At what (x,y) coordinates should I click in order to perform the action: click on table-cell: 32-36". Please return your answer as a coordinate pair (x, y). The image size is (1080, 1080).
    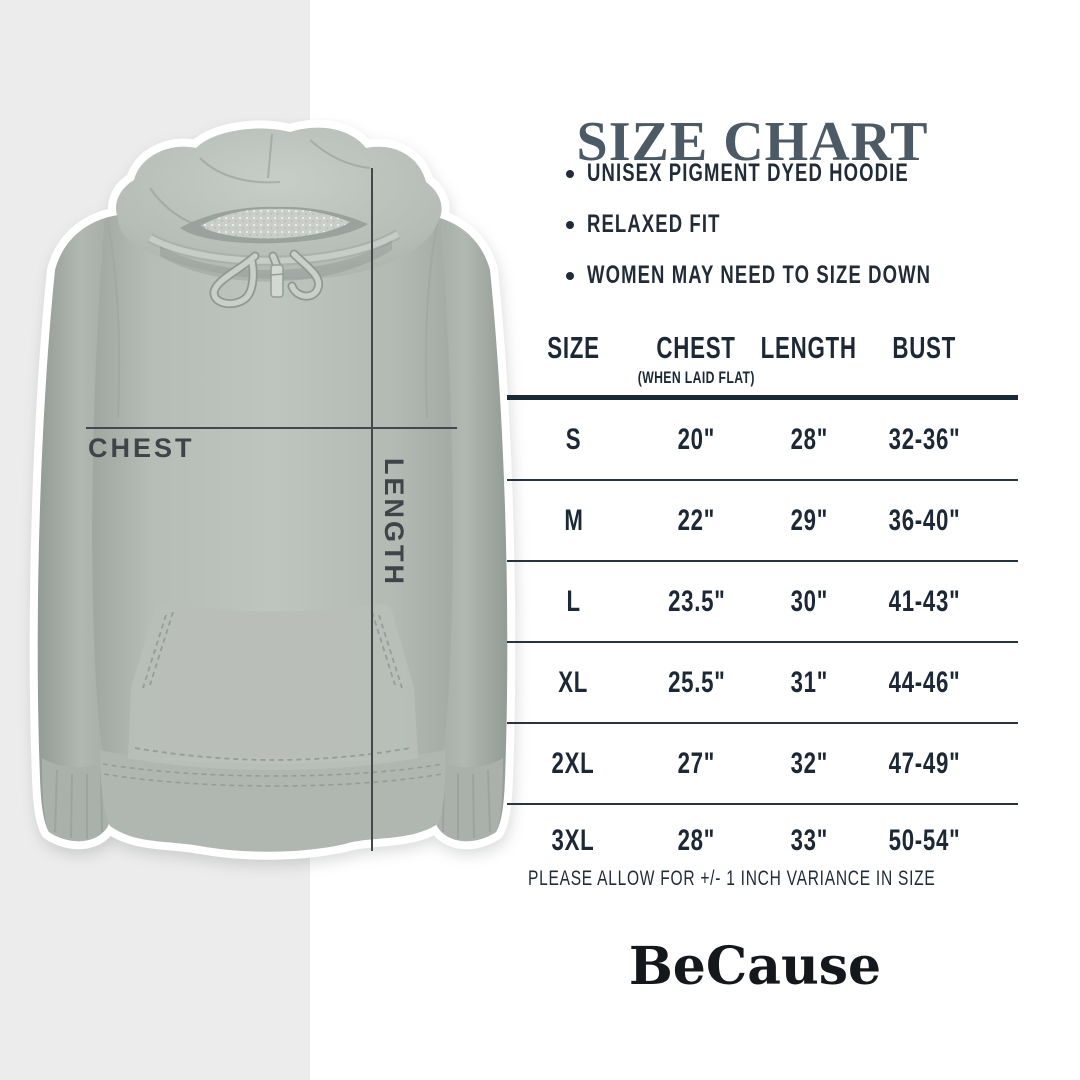
    Looking at the image, I should click on (924, 439).